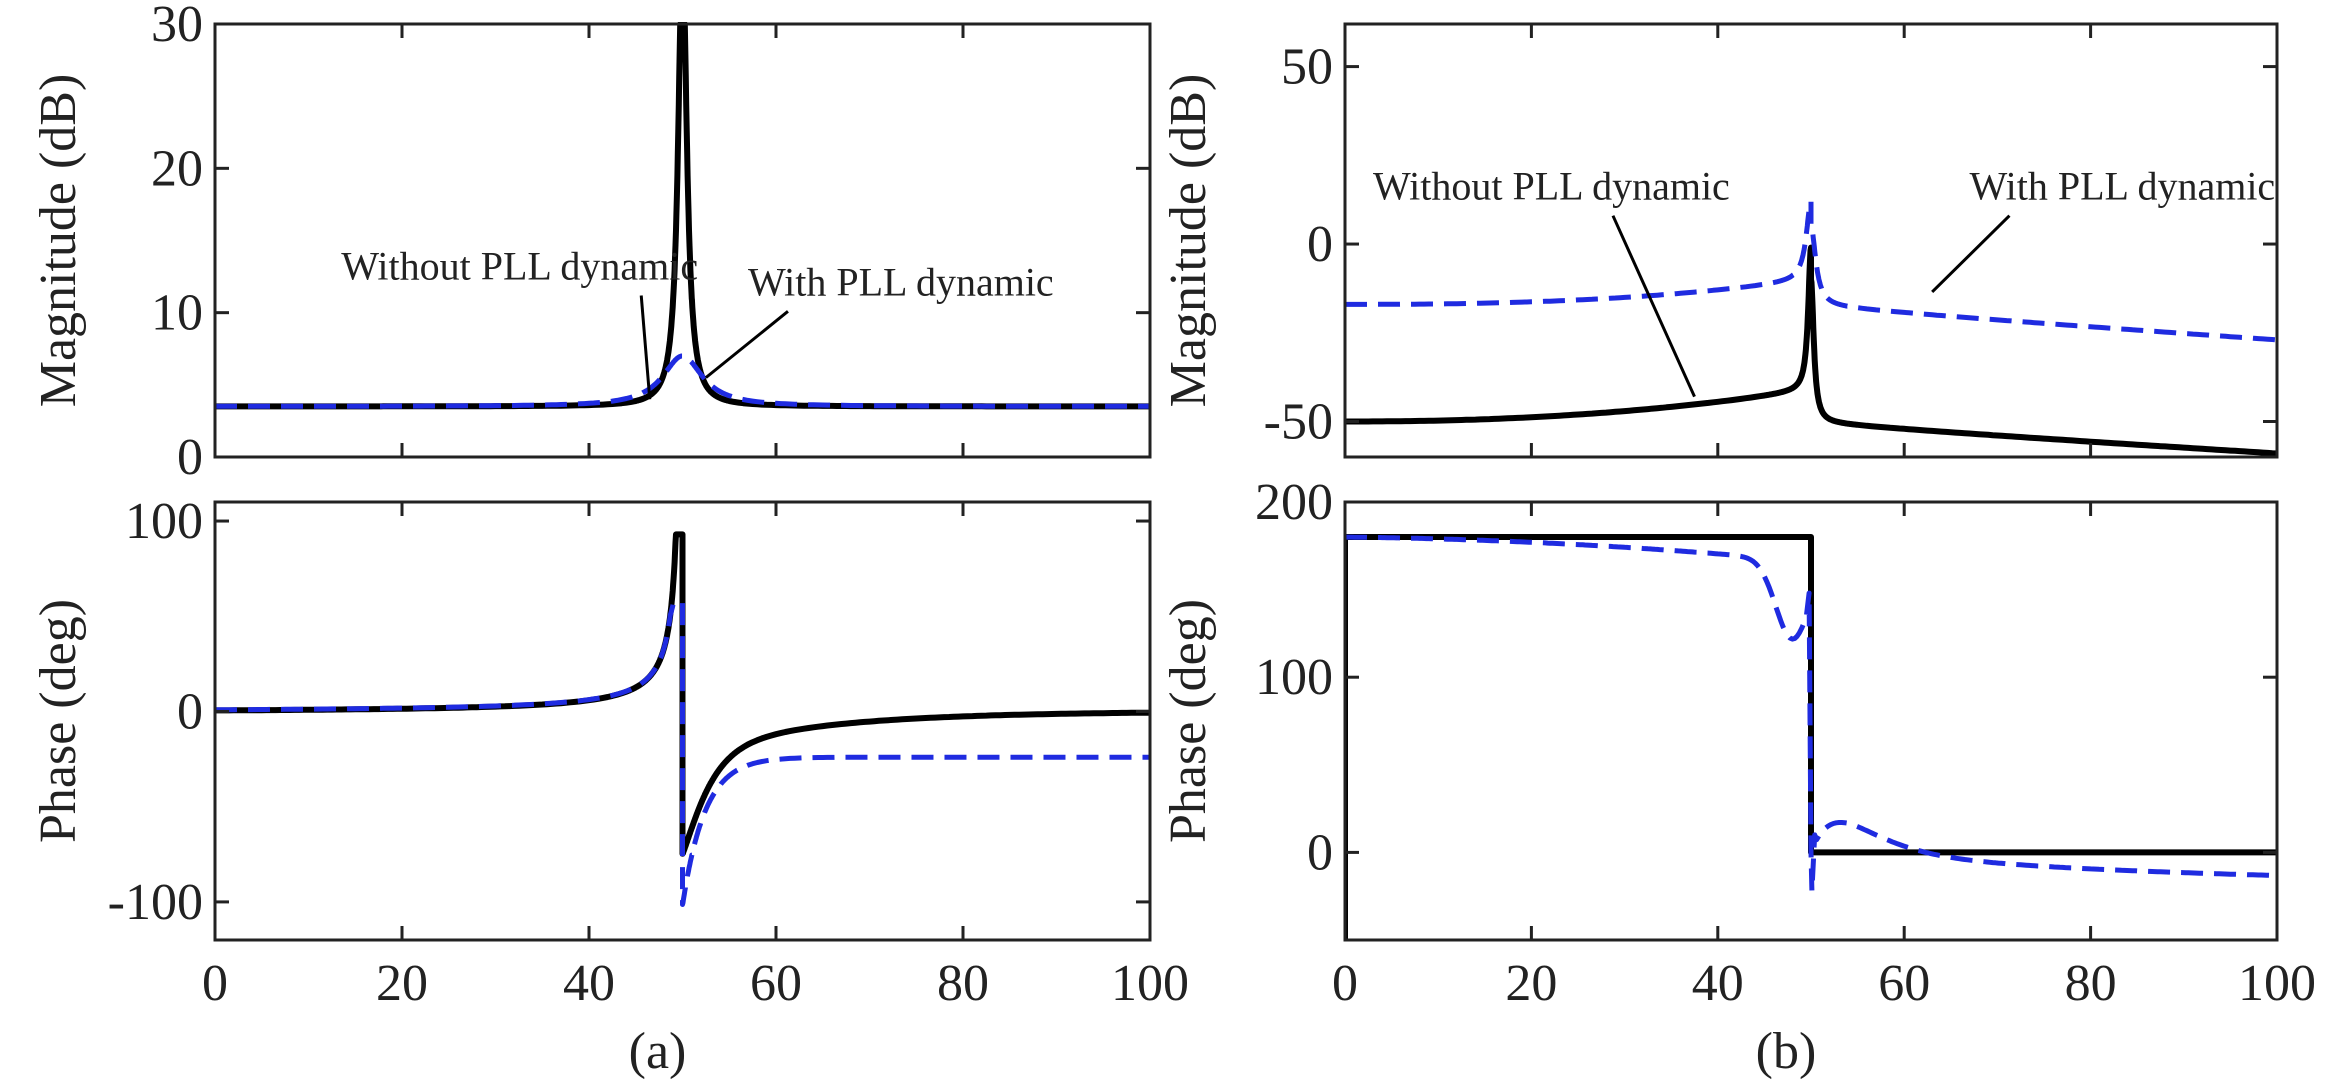  What do you see at coordinates (682, 381) in the screenshot?
I see `series-with-pll-a-mag` at bounding box center [682, 381].